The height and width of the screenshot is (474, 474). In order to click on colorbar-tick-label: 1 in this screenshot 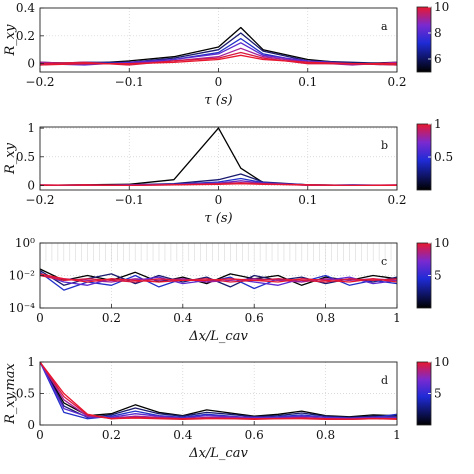, I will do `click(438, 124)`.